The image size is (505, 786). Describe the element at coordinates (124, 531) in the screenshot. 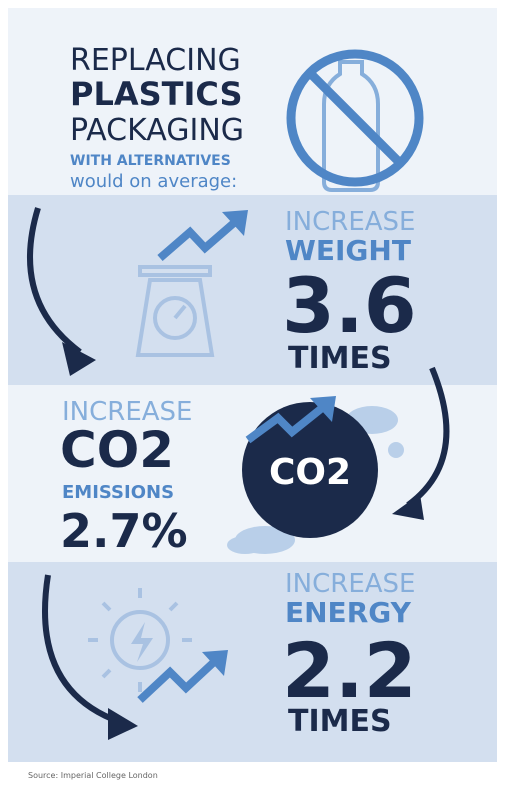

I see `figure: 2.7%` at that location.